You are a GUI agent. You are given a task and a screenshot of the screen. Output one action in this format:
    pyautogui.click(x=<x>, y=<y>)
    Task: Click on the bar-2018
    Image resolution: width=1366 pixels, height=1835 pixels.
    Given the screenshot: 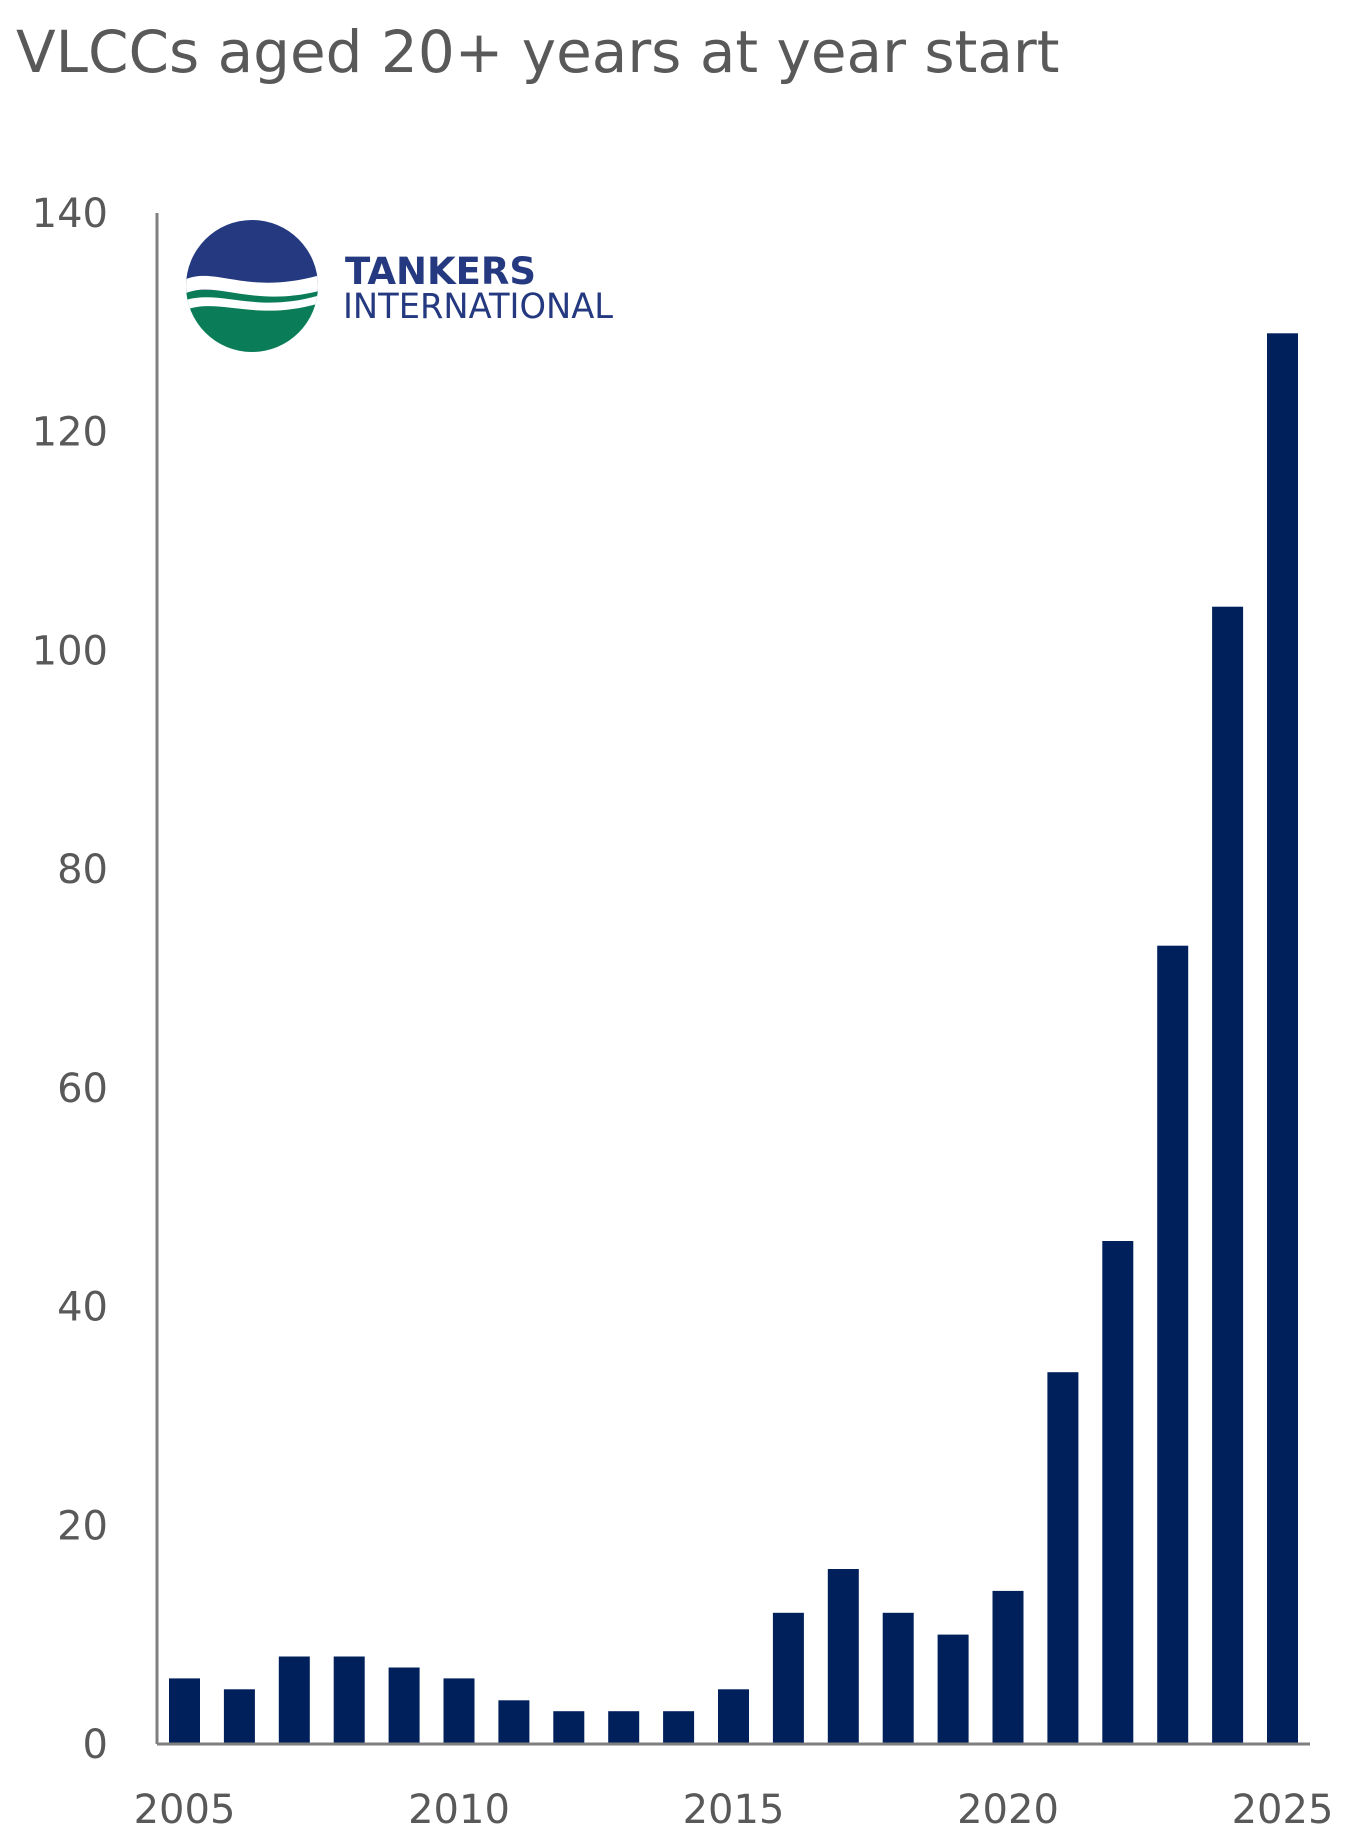 What is the action you would take?
    pyautogui.click(x=898, y=1678)
    